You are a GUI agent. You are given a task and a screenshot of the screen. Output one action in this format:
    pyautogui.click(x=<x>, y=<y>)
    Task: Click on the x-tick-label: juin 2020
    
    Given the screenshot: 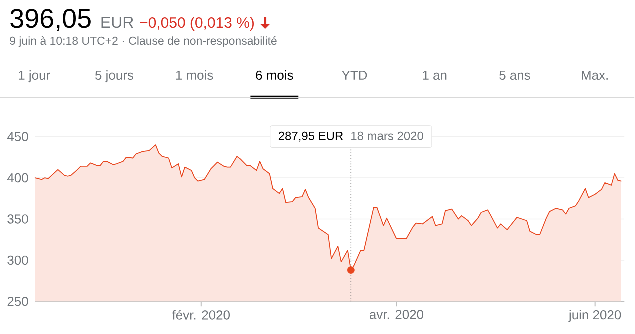 What is the action you would take?
    pyautogui.click(x=595, y=316)
    